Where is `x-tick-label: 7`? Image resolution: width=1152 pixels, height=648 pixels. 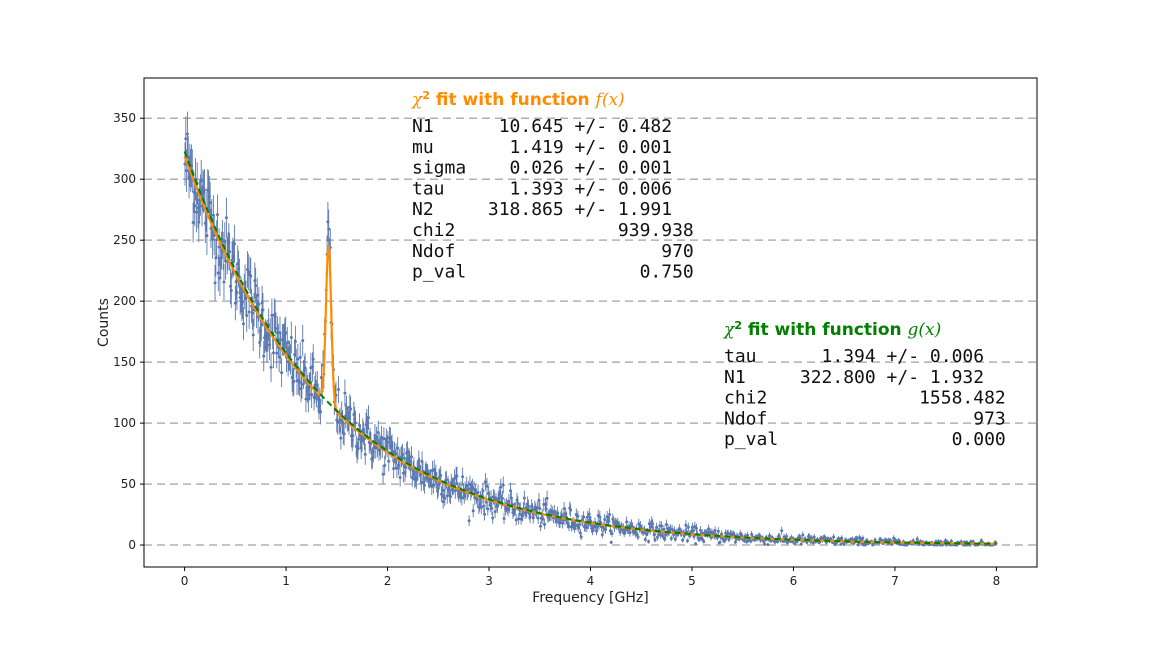
x-tick-label: 7 is located at coordinates (895, 581).